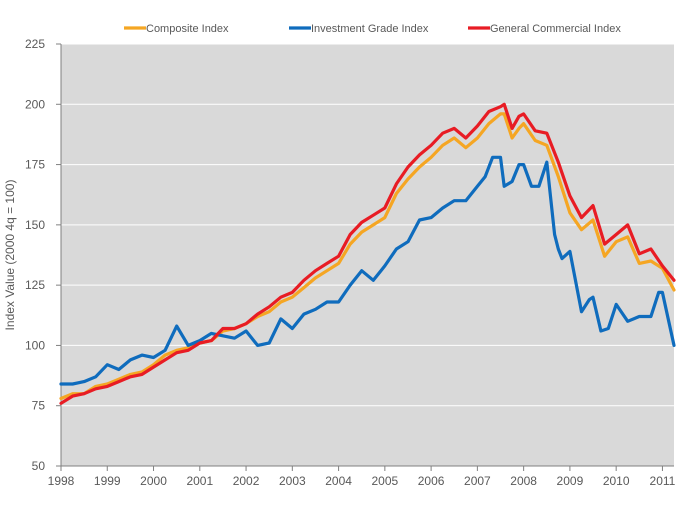 This screenshot has width=700, height=507. I want to click on x-tick-label: 1999, so click(107, 481).